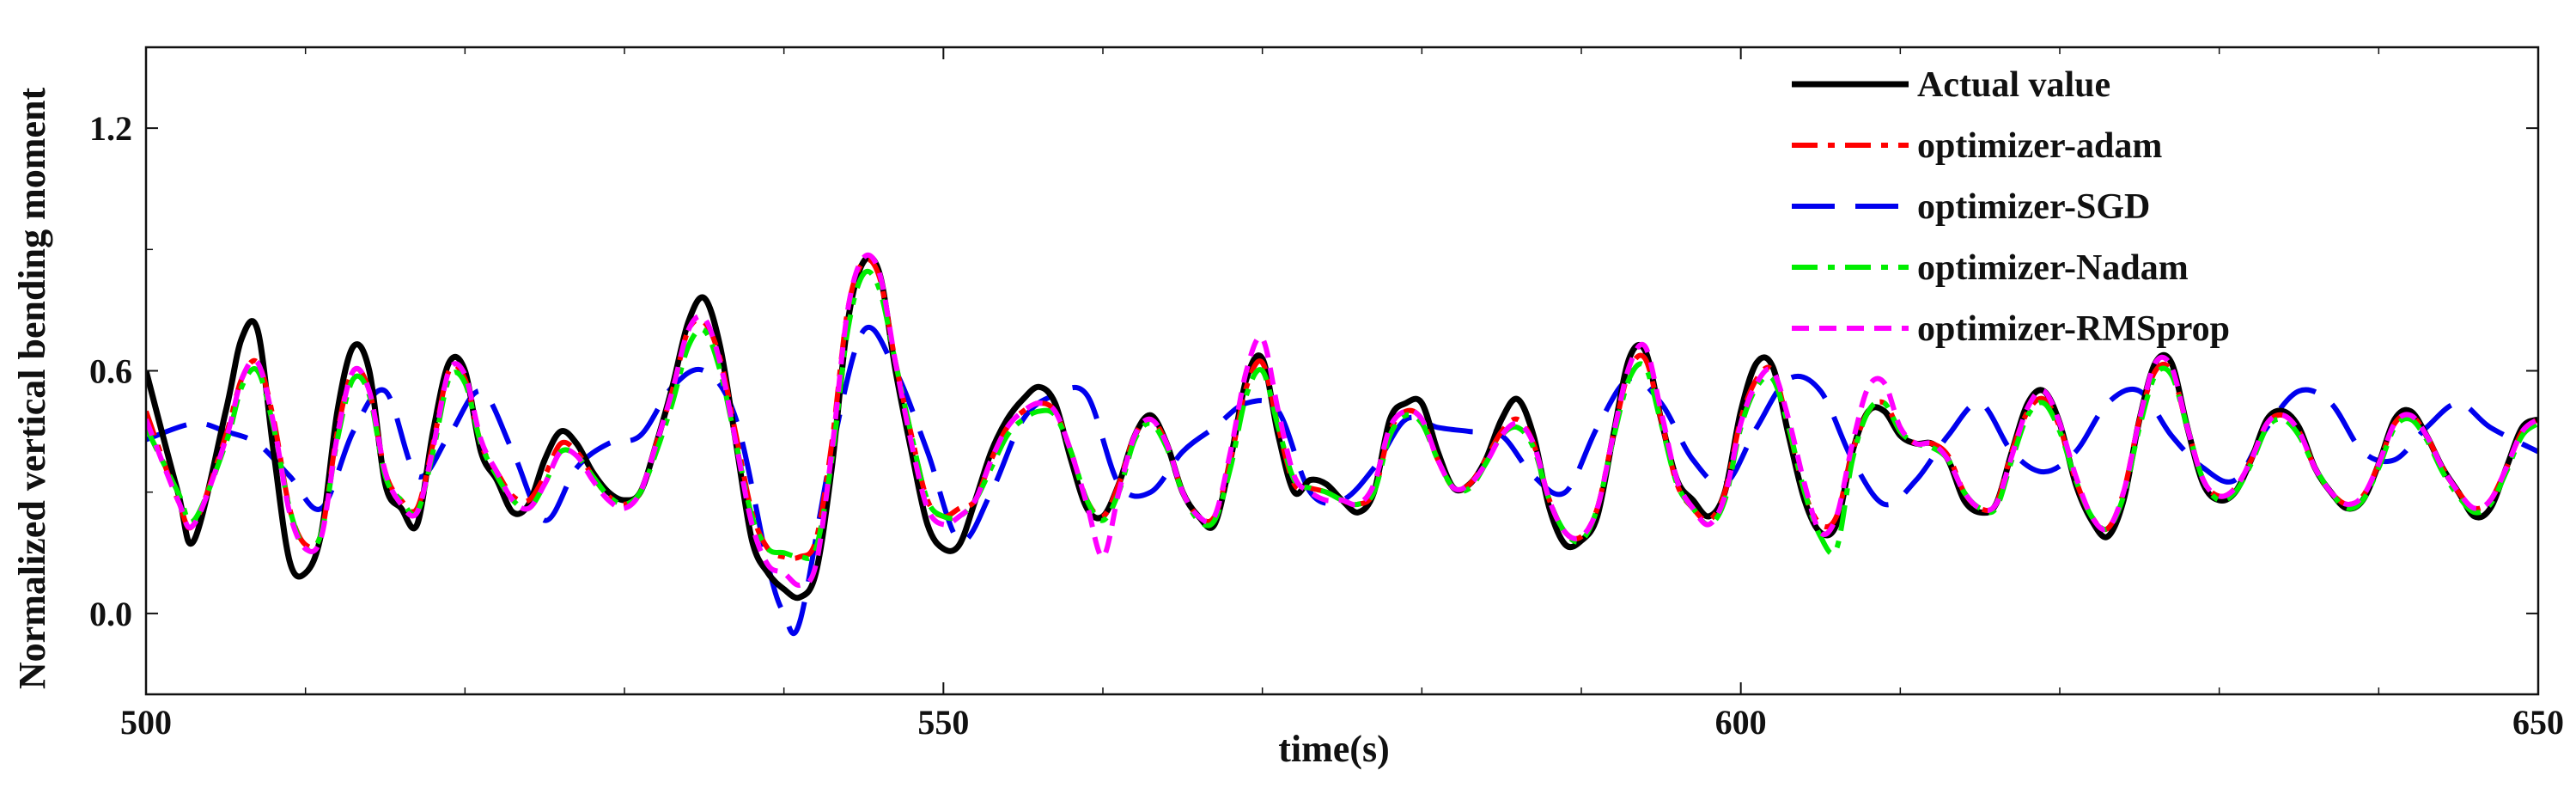 The image size is (2576, 788). What do you see at coordinates (2013, 85) in the screenshot?
I see `legend-label: Actual value` at bounding box center [2013, 85].